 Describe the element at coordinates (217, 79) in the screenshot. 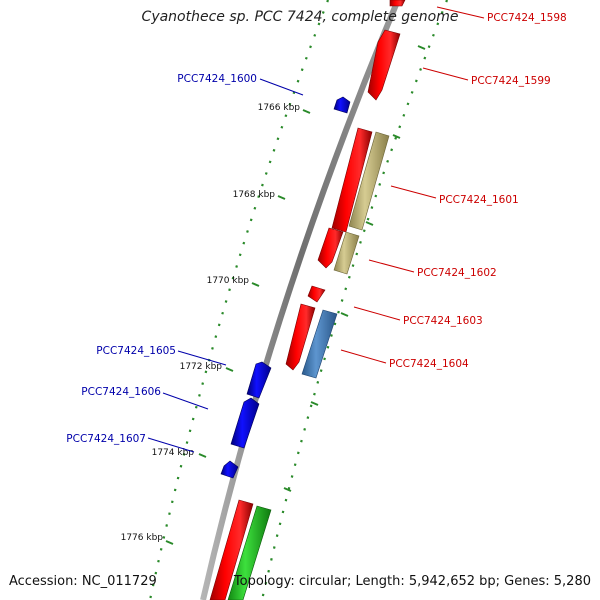

I see `gene-label-pcc7424-1600: PCC7424_1600` at that location.